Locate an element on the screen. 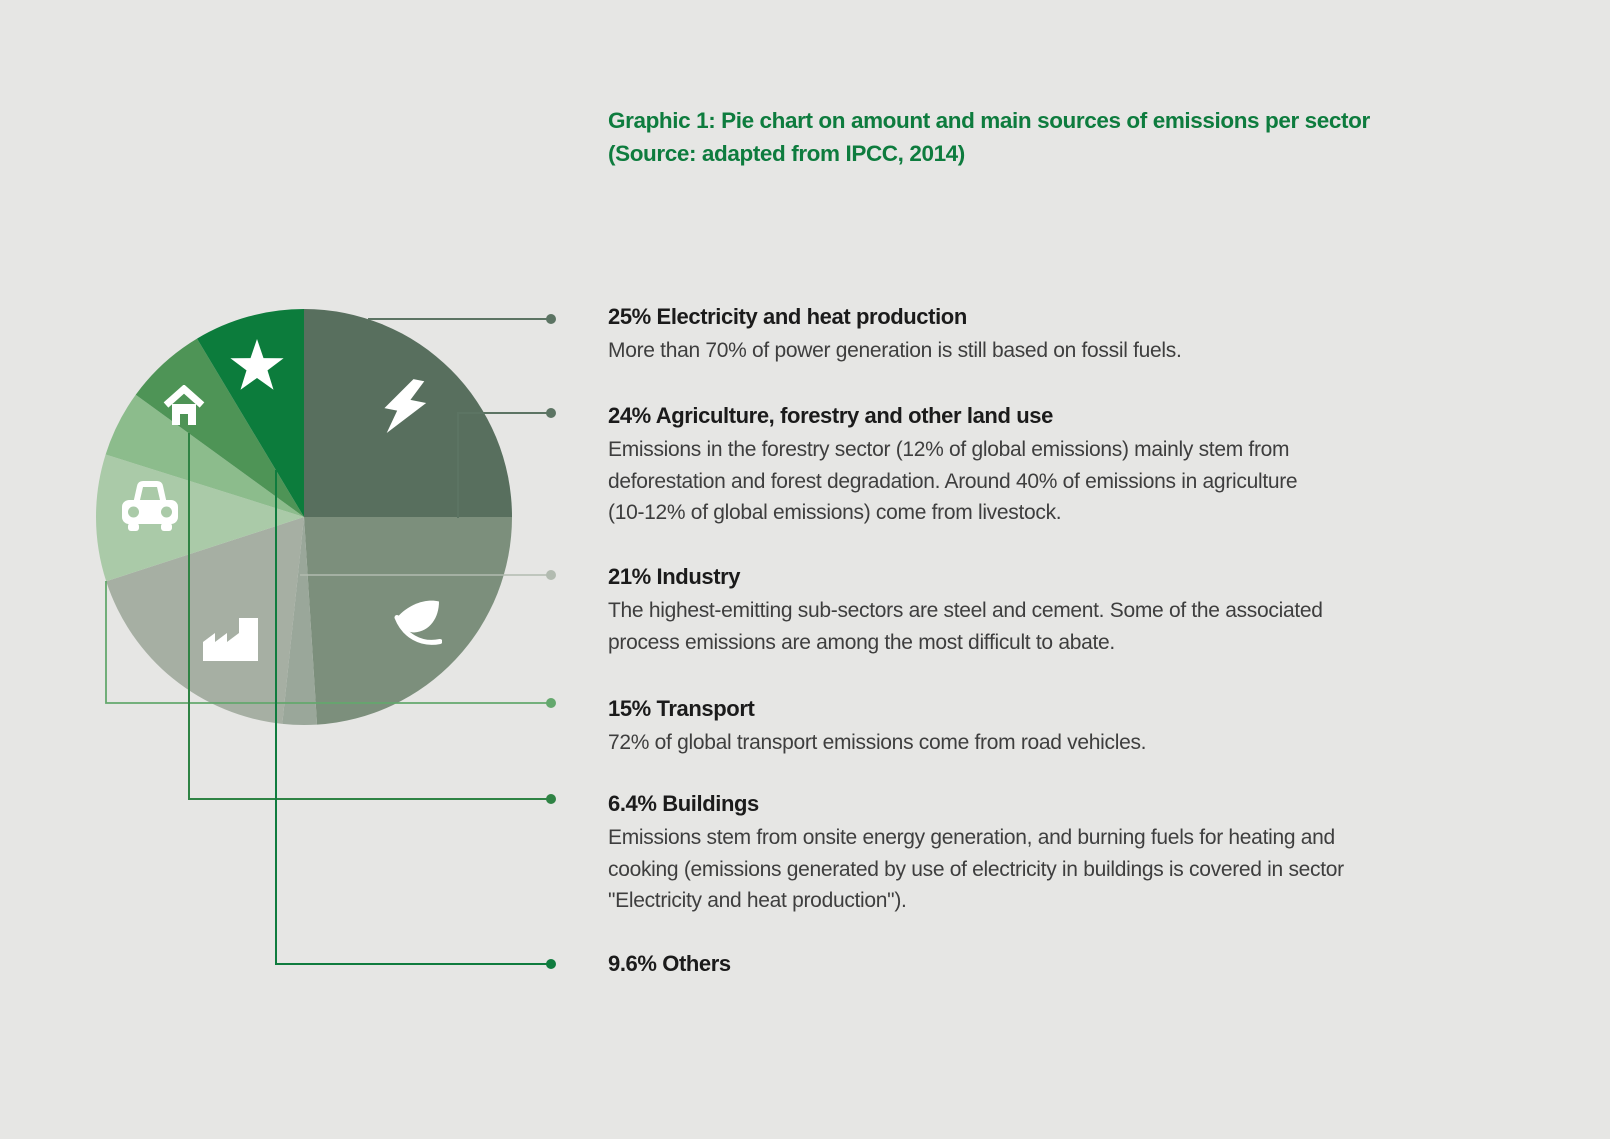 This screenshot has height=1139, width=1610. sector-header: 6.4% Buildings is located at coordinates (683, 803).